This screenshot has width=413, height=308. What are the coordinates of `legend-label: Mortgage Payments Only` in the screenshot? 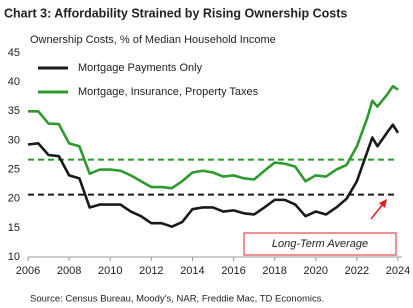 It's located at (140, 68).